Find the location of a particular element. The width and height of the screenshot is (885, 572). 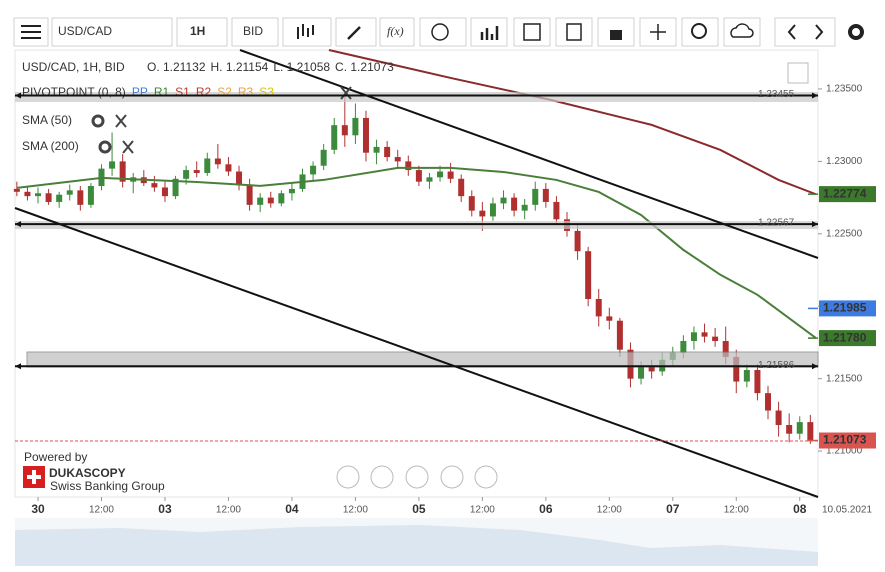

close-icons is located at coordinates (233, 120).